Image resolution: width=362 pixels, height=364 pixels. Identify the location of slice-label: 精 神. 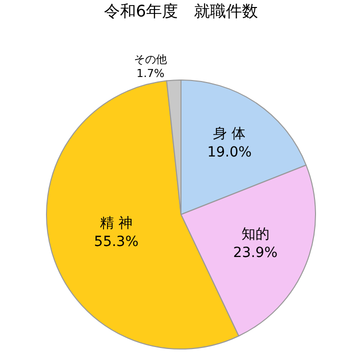
(116, 224).